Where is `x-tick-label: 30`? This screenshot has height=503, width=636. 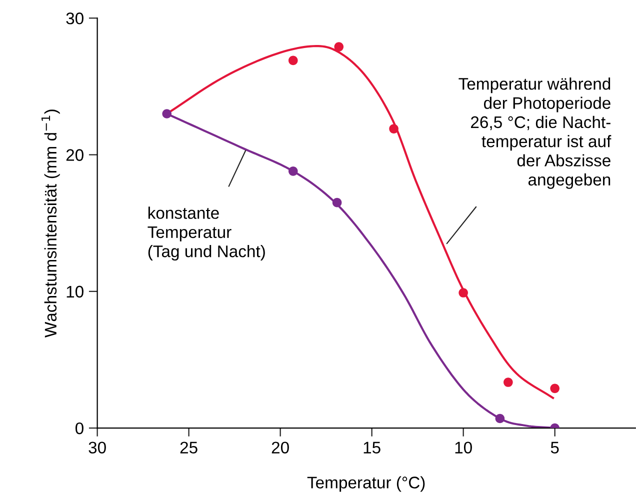
x-tick-label: 30 is located at coordinates (97, 448).